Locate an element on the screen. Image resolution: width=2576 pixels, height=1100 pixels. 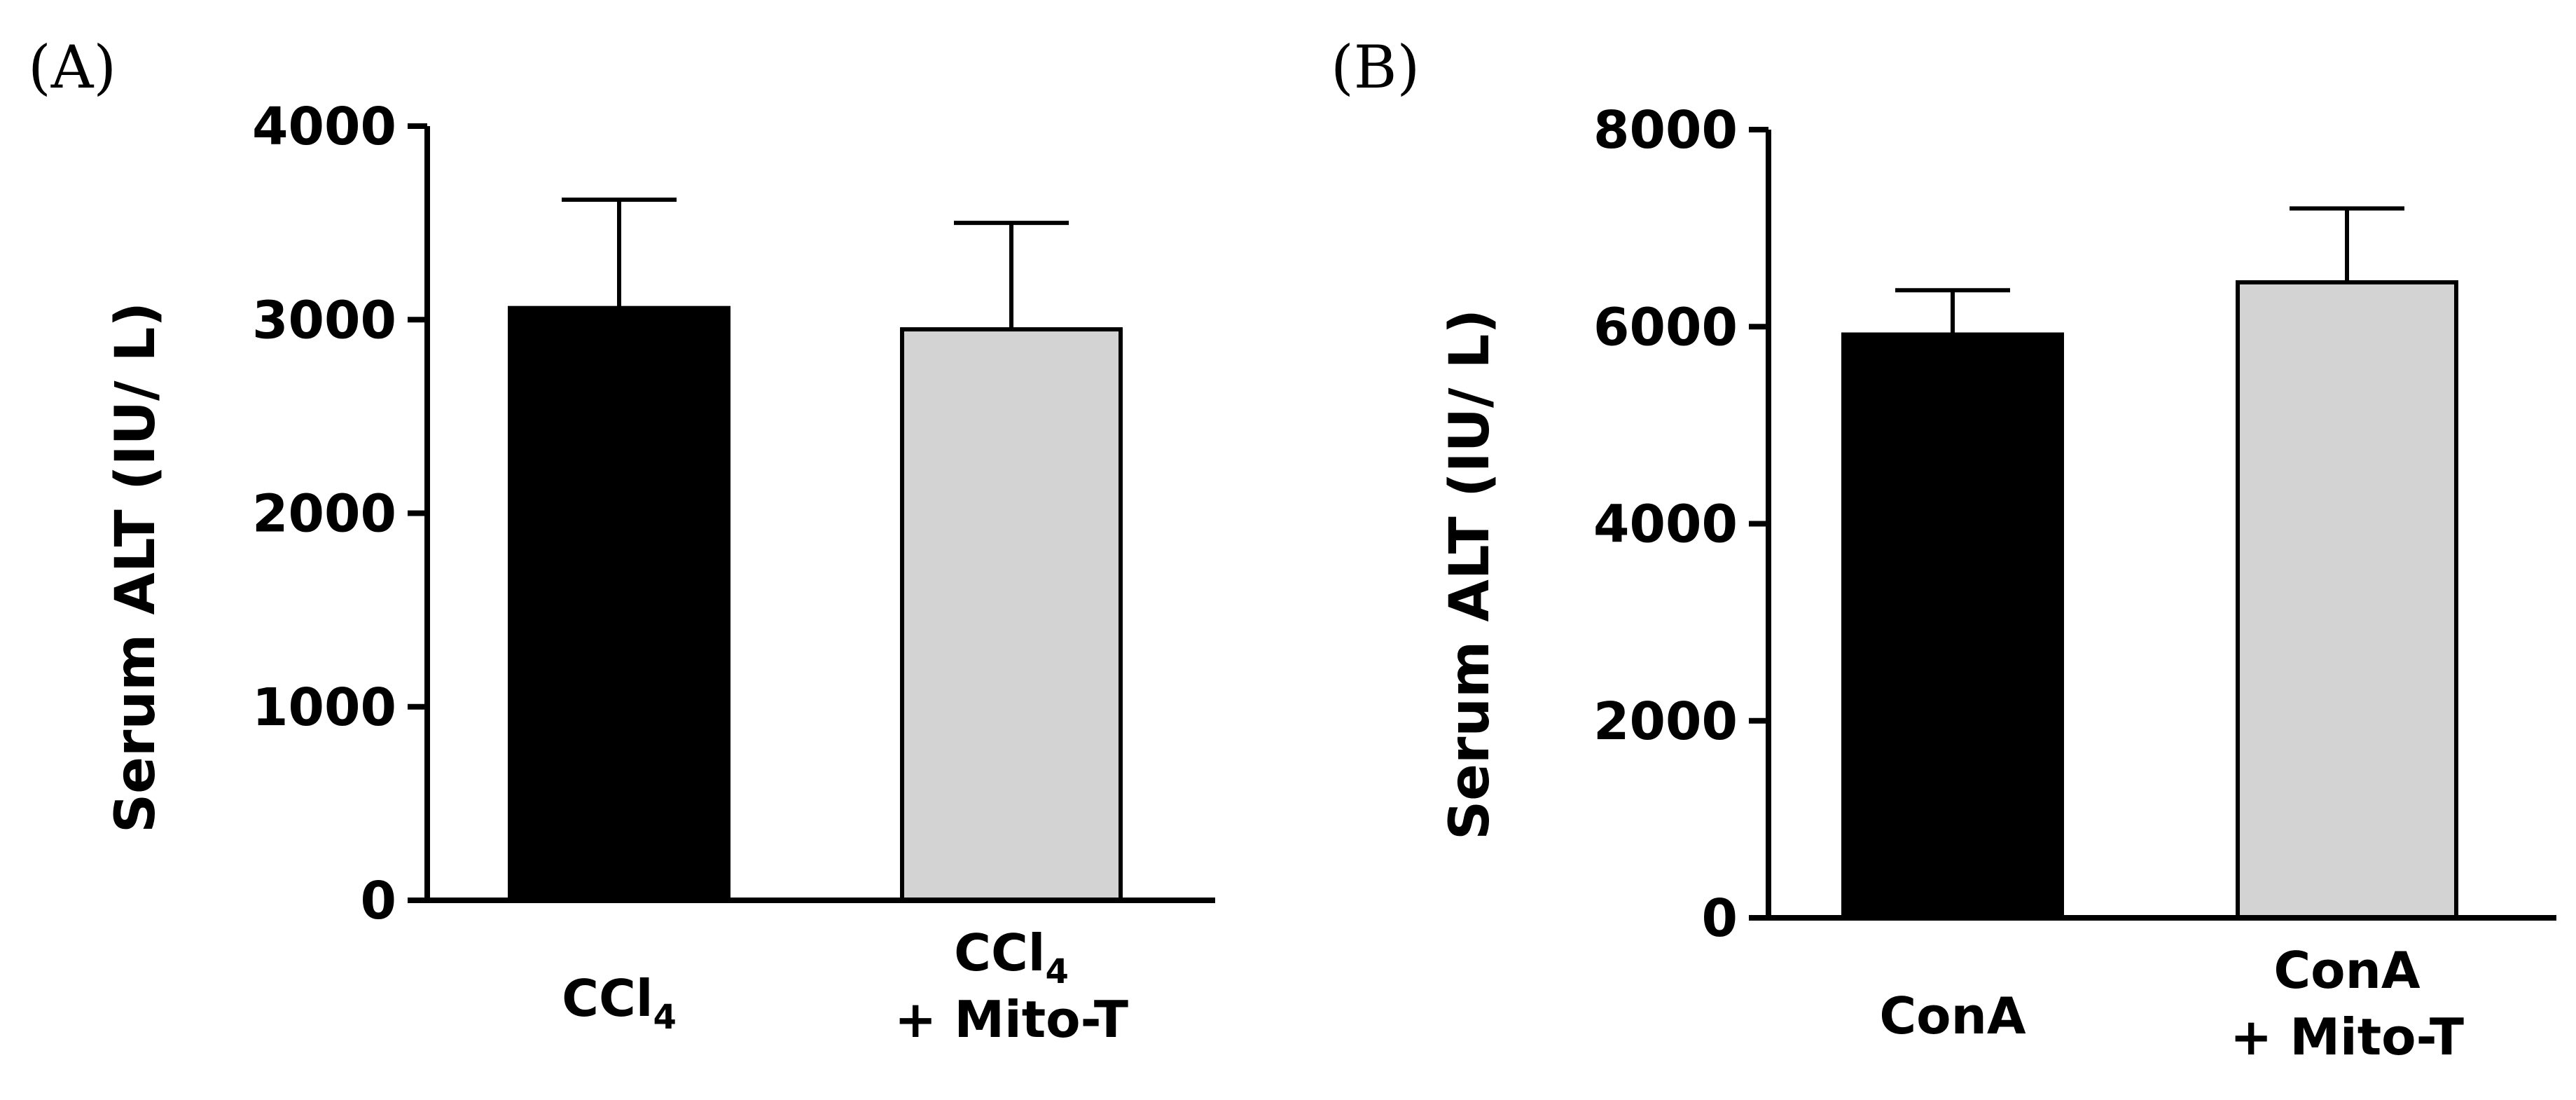
panel-a-y-tick-label-3: 3000 is located at coordinates (324, 320).